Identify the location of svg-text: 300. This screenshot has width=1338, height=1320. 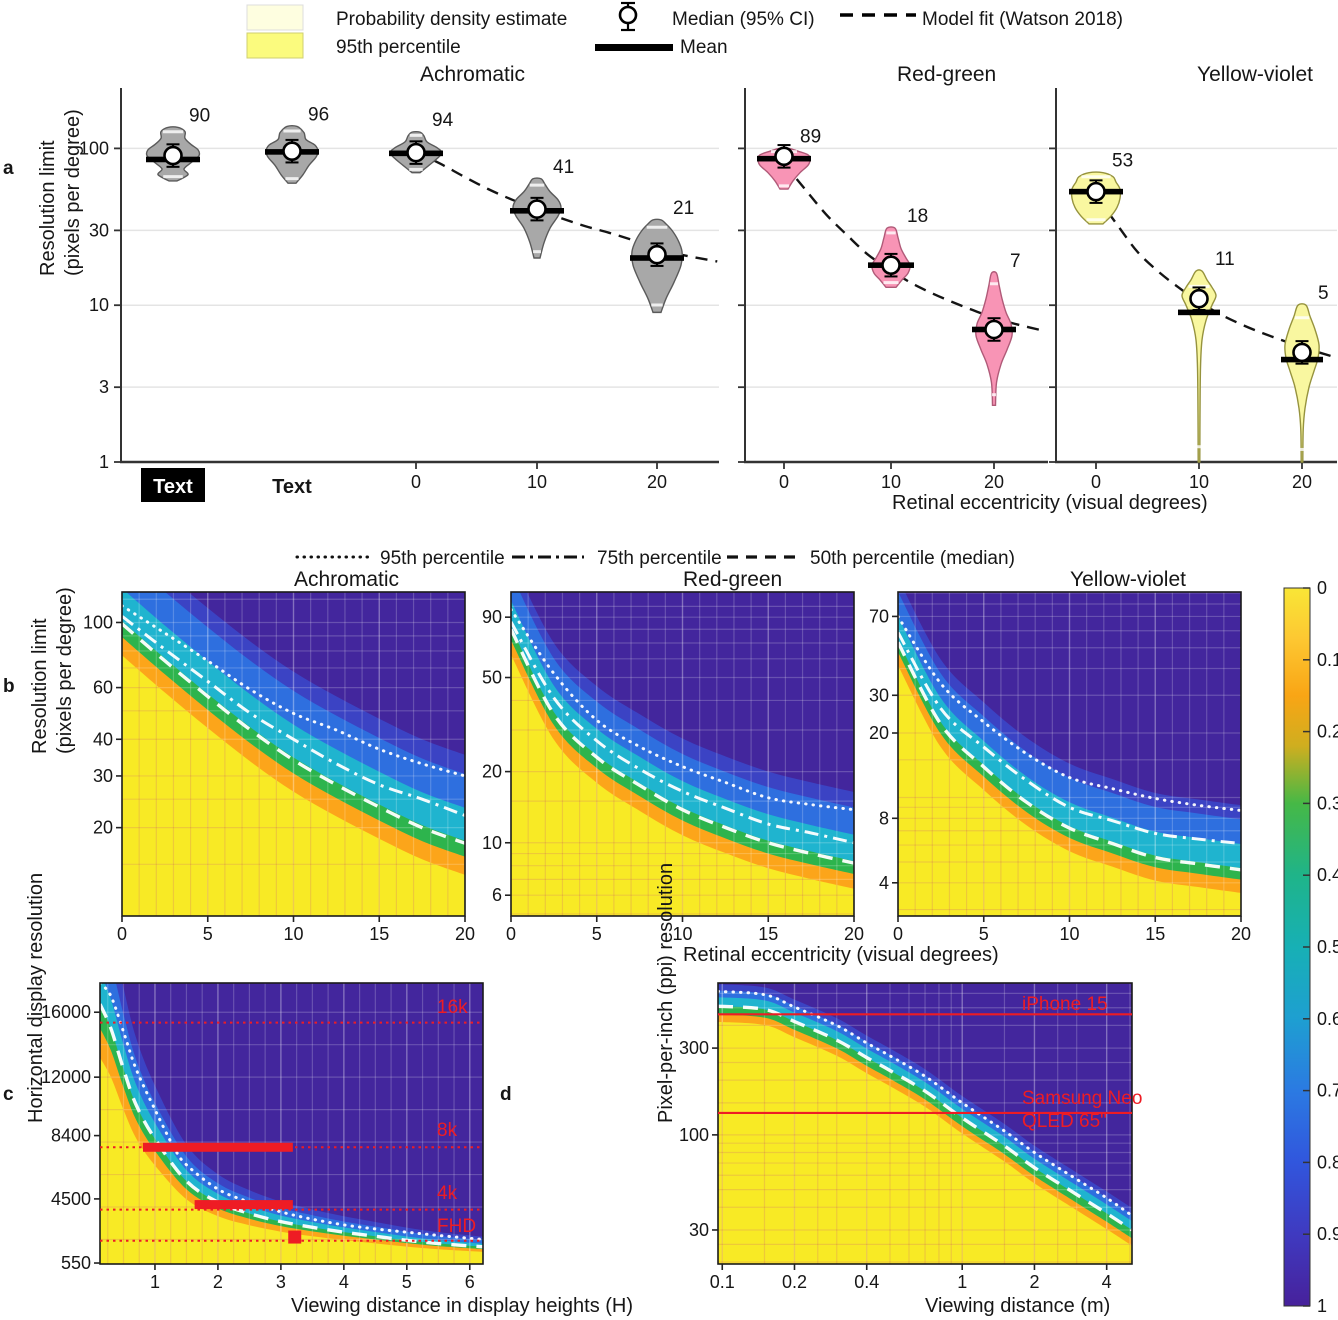
(694, 1048).